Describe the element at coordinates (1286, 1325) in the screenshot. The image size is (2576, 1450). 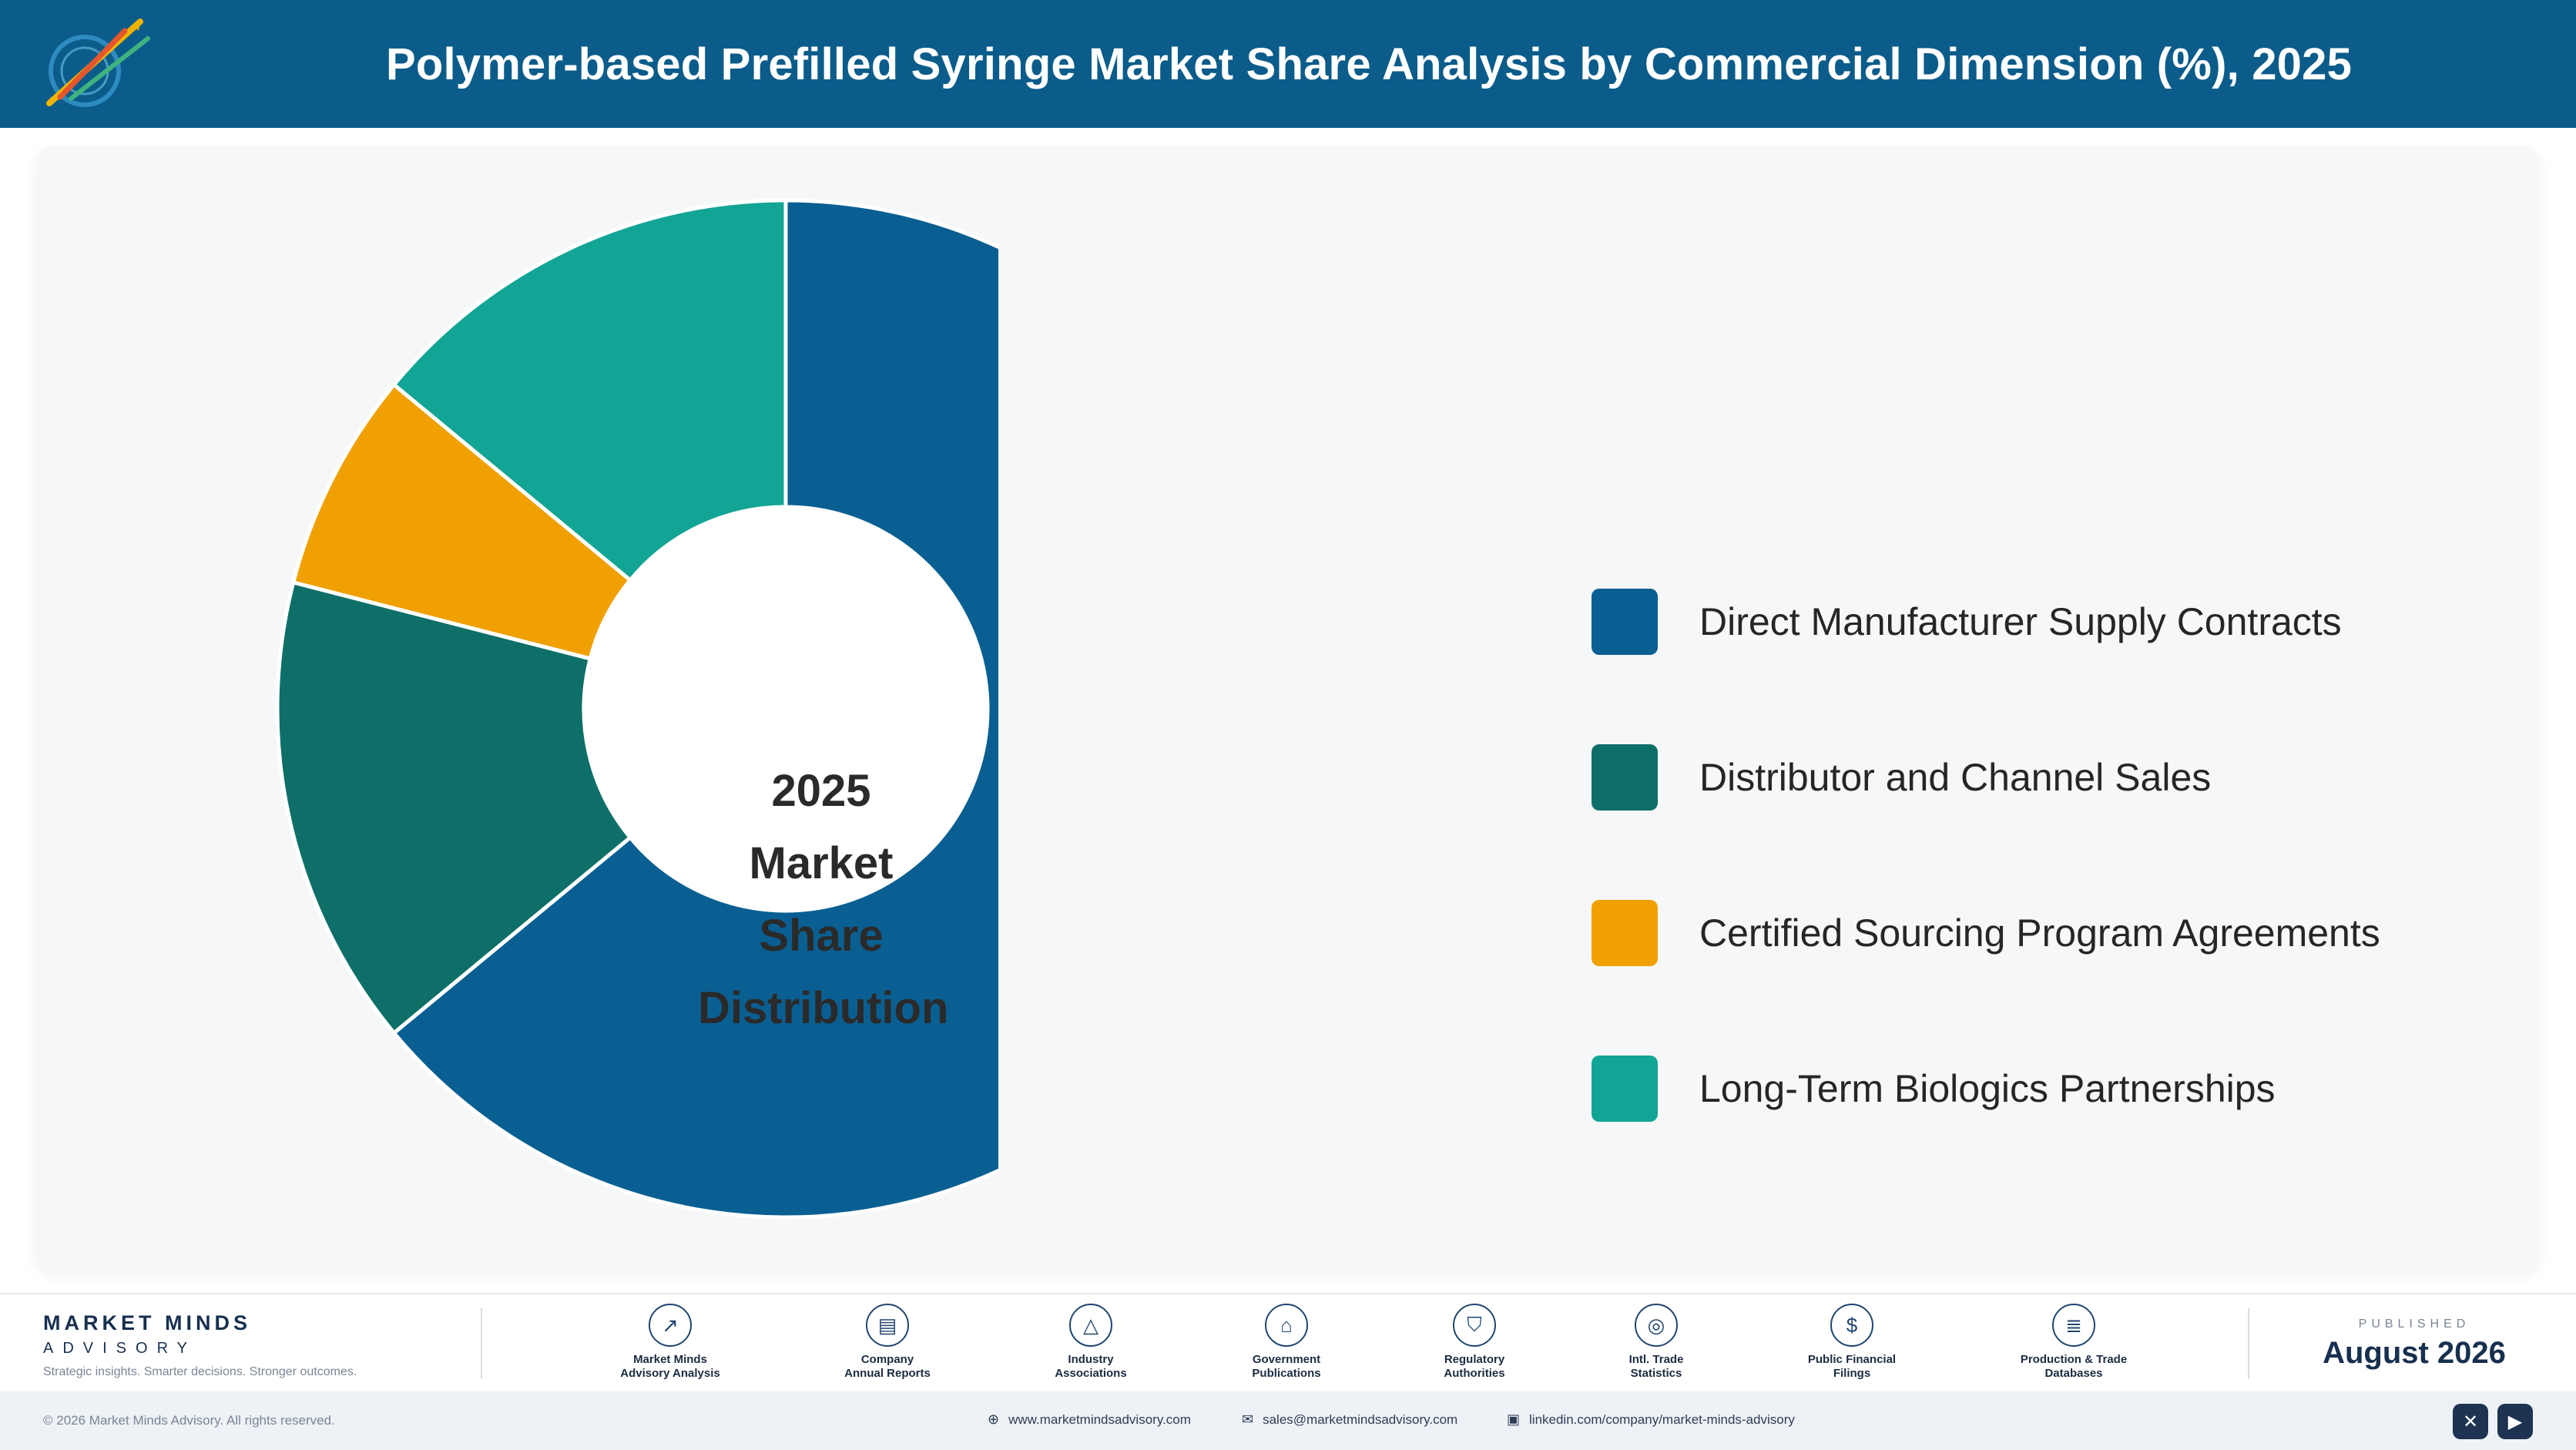
I see `government-building-icon: ⌂` at that location.